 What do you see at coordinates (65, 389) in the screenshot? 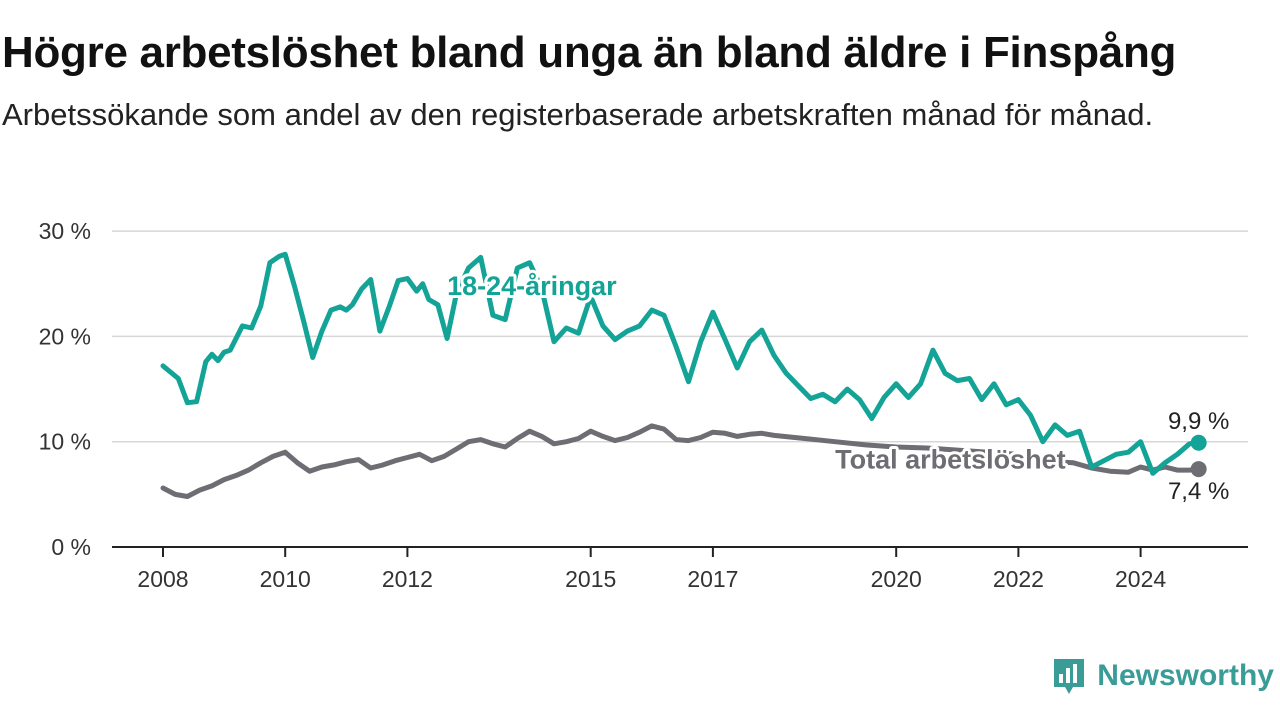
I see `y-axis-ticks: 0 % 10 % 20 % 30 %` at bounding box center [65, 389].